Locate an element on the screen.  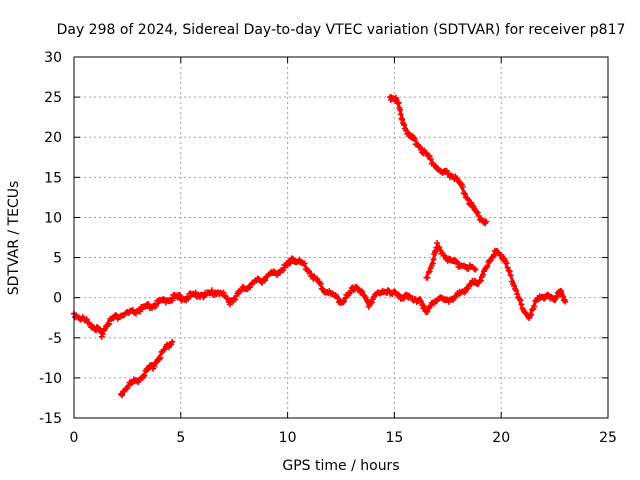
x-tick-label: 15 is located at coordinates (394, 438).